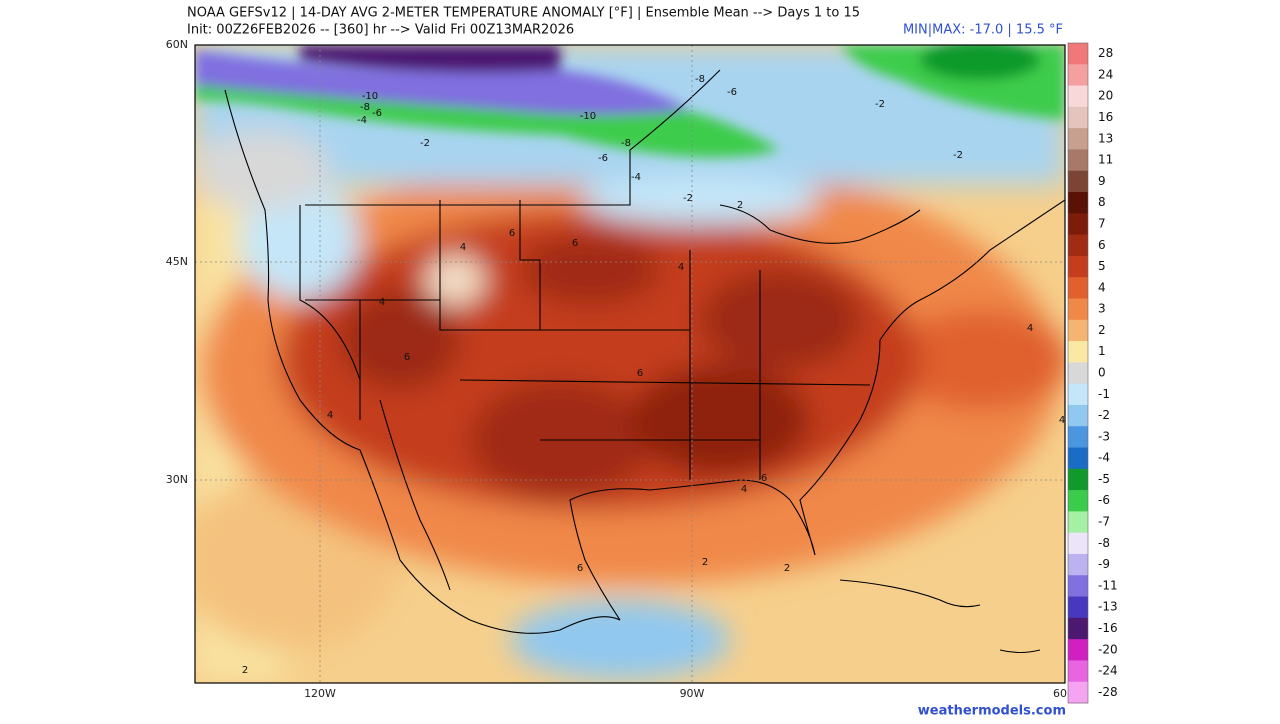 The height and width of the screenshot is (724, 1280). Describe the element at coordinates (1108, 607) in the screenshot. I see `colorbar-label: -13` at that location.